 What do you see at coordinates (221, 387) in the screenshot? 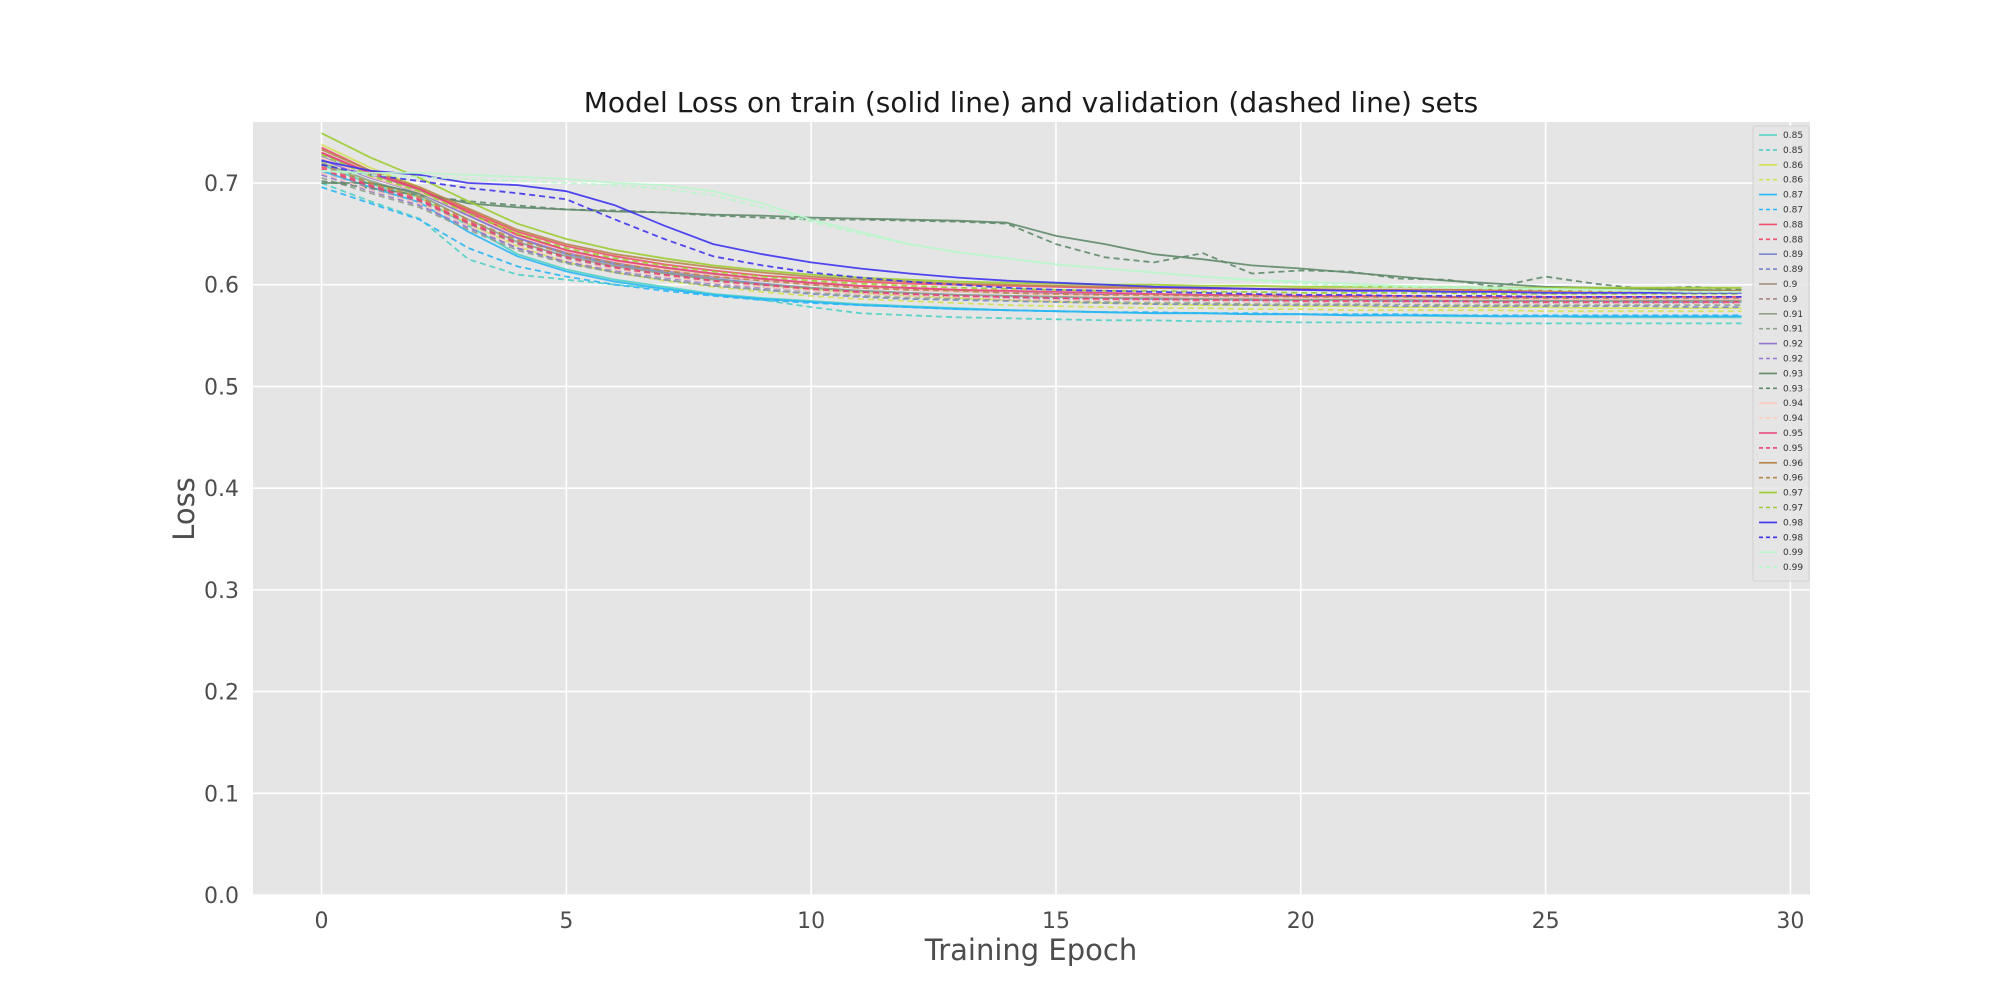
I see `y-tick-label: 0.5` at bounding box center [221, 387].